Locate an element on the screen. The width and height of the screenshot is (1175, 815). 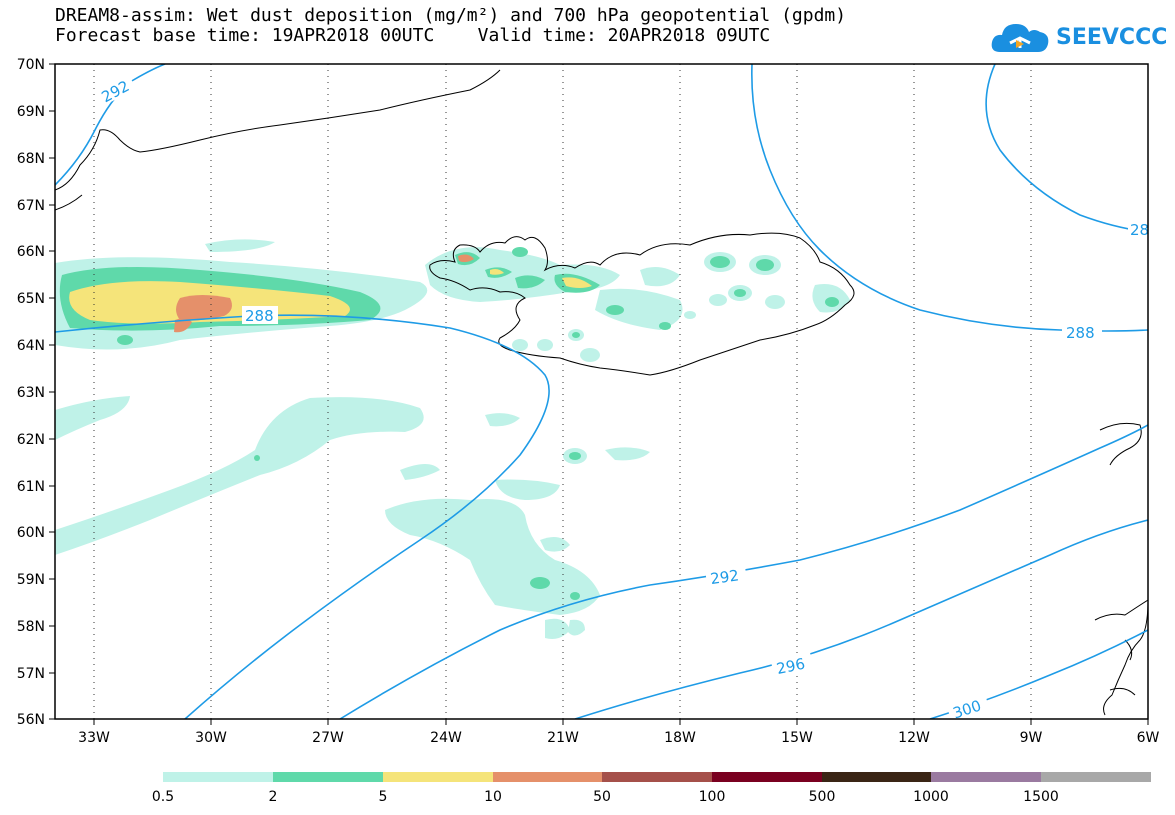
lat-label: 69N is located at coordinates (31, 112).